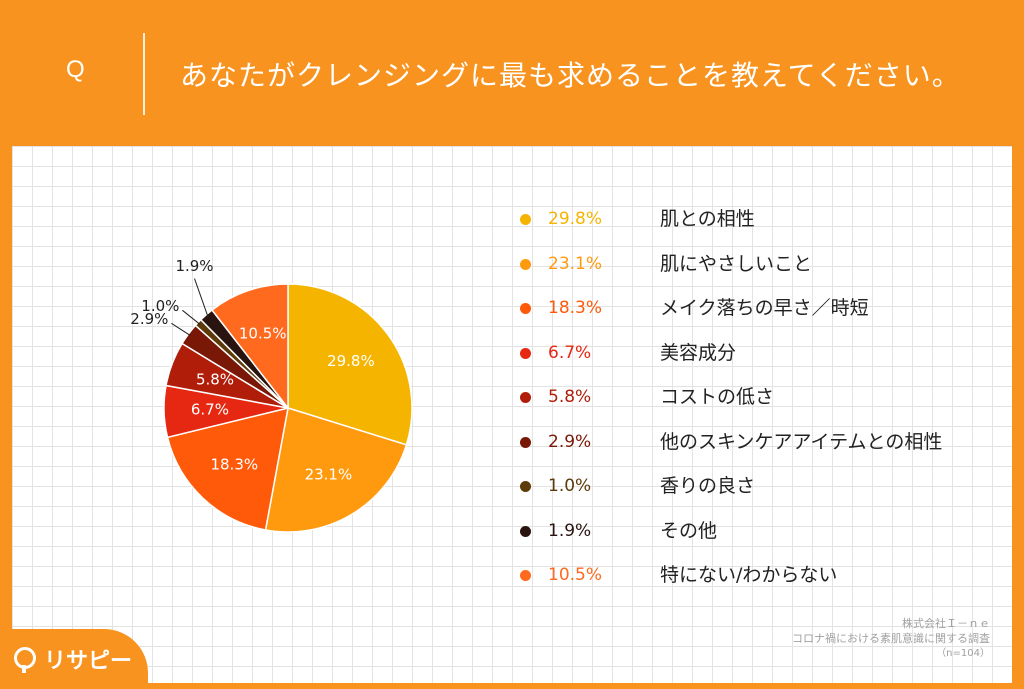 The height and width of the screenshot is (689, 1024). What do you see at coordinates (764, 308) in the screenshot?
I see `legend-label: メイク落ちの早さ／時短` at bounding box center [764, 308].